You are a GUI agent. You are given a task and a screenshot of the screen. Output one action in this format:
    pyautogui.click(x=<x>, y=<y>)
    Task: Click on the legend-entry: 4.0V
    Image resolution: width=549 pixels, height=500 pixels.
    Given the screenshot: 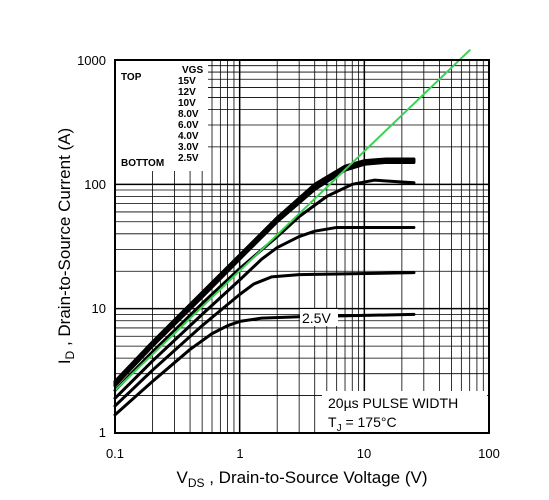 What is the action you would take?
    pyautogui.click(x=188, y=136)
    